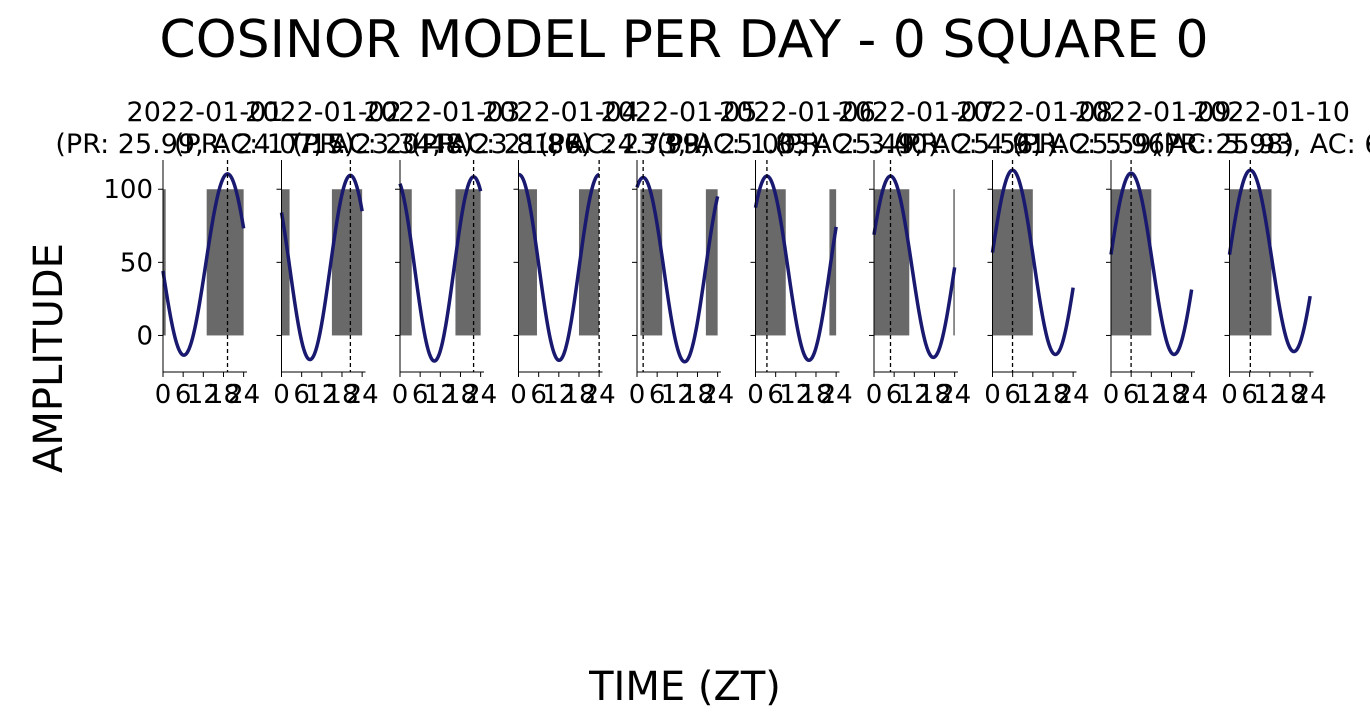  I want to click on panel-date-title: 2022-01-07, so click(916, 112).